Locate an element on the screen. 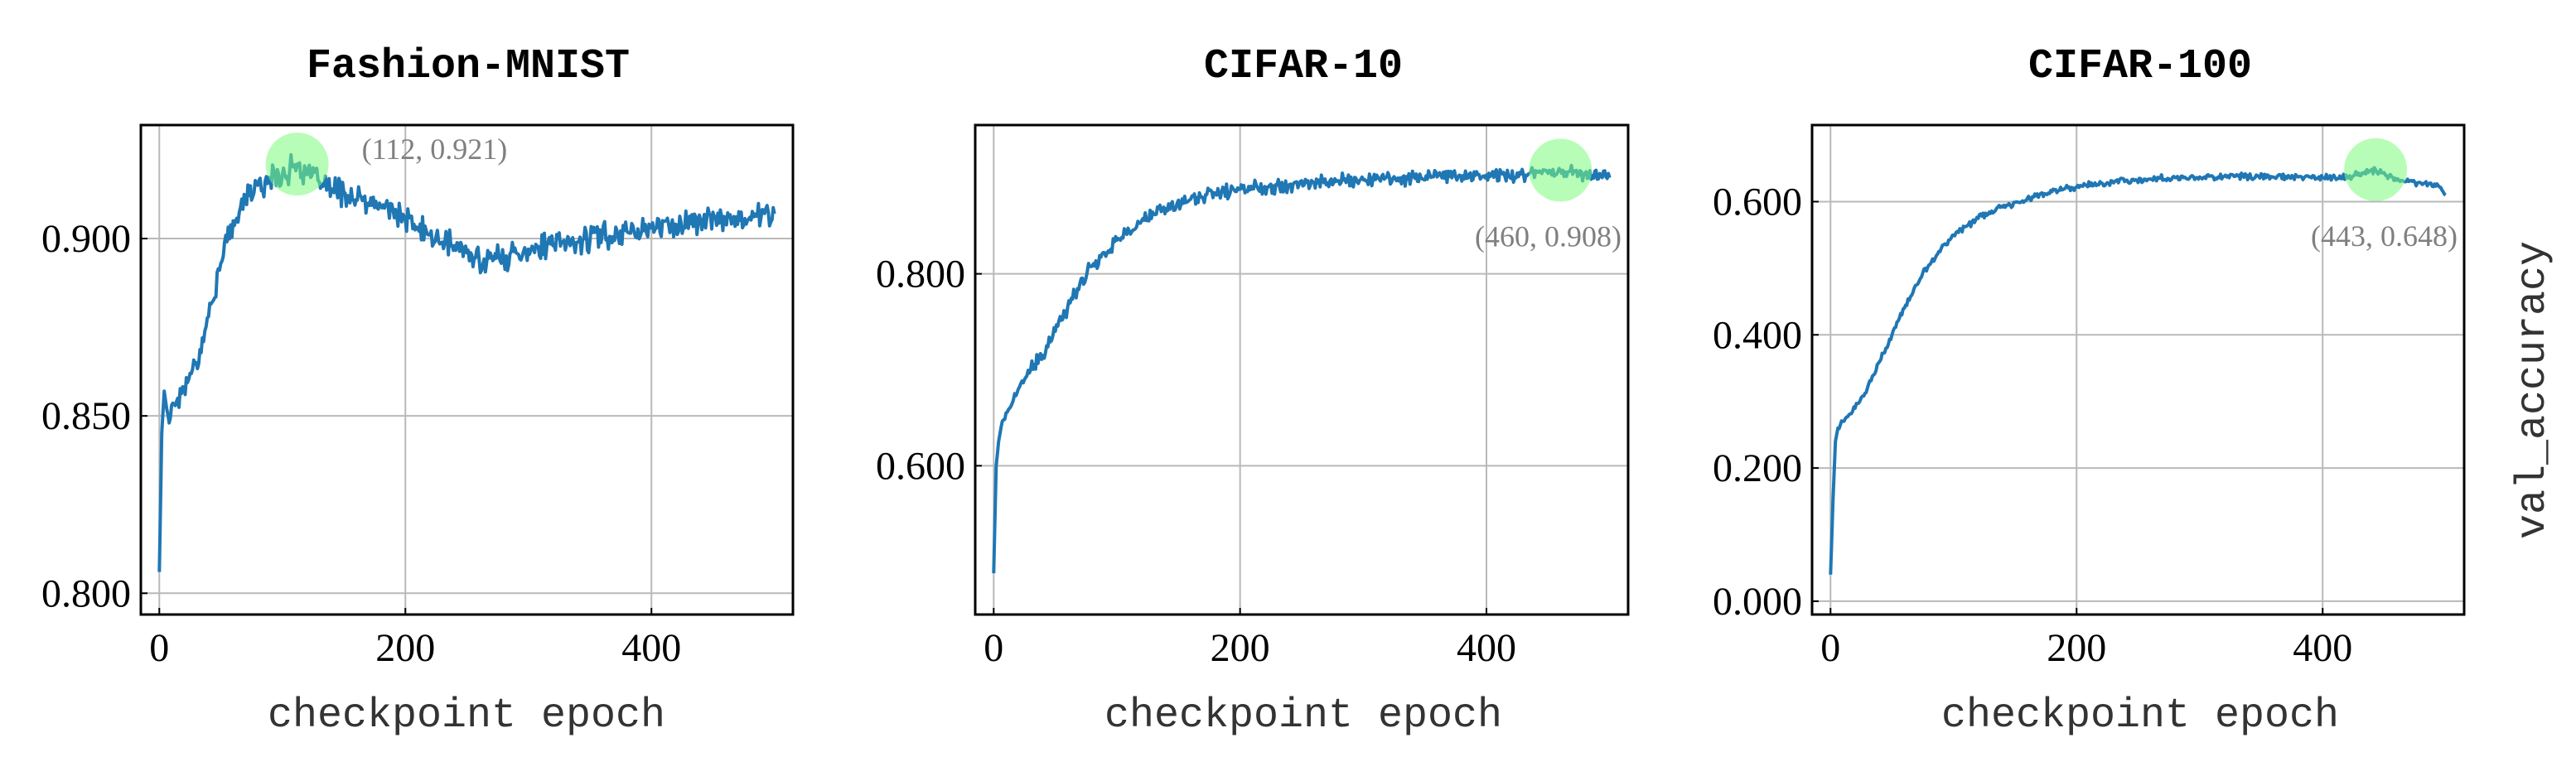  panel-title: CIFAR-100 is located at coordinates (2140, 66).